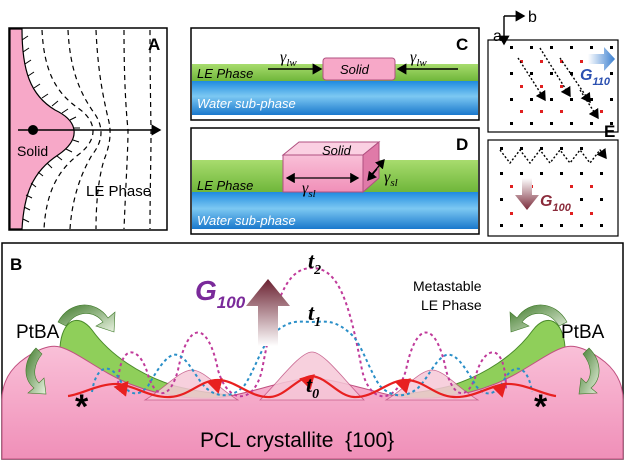  Describe the element at coordinates (314, 315) in the screenshot. I see `t1-label: t1` at that location.